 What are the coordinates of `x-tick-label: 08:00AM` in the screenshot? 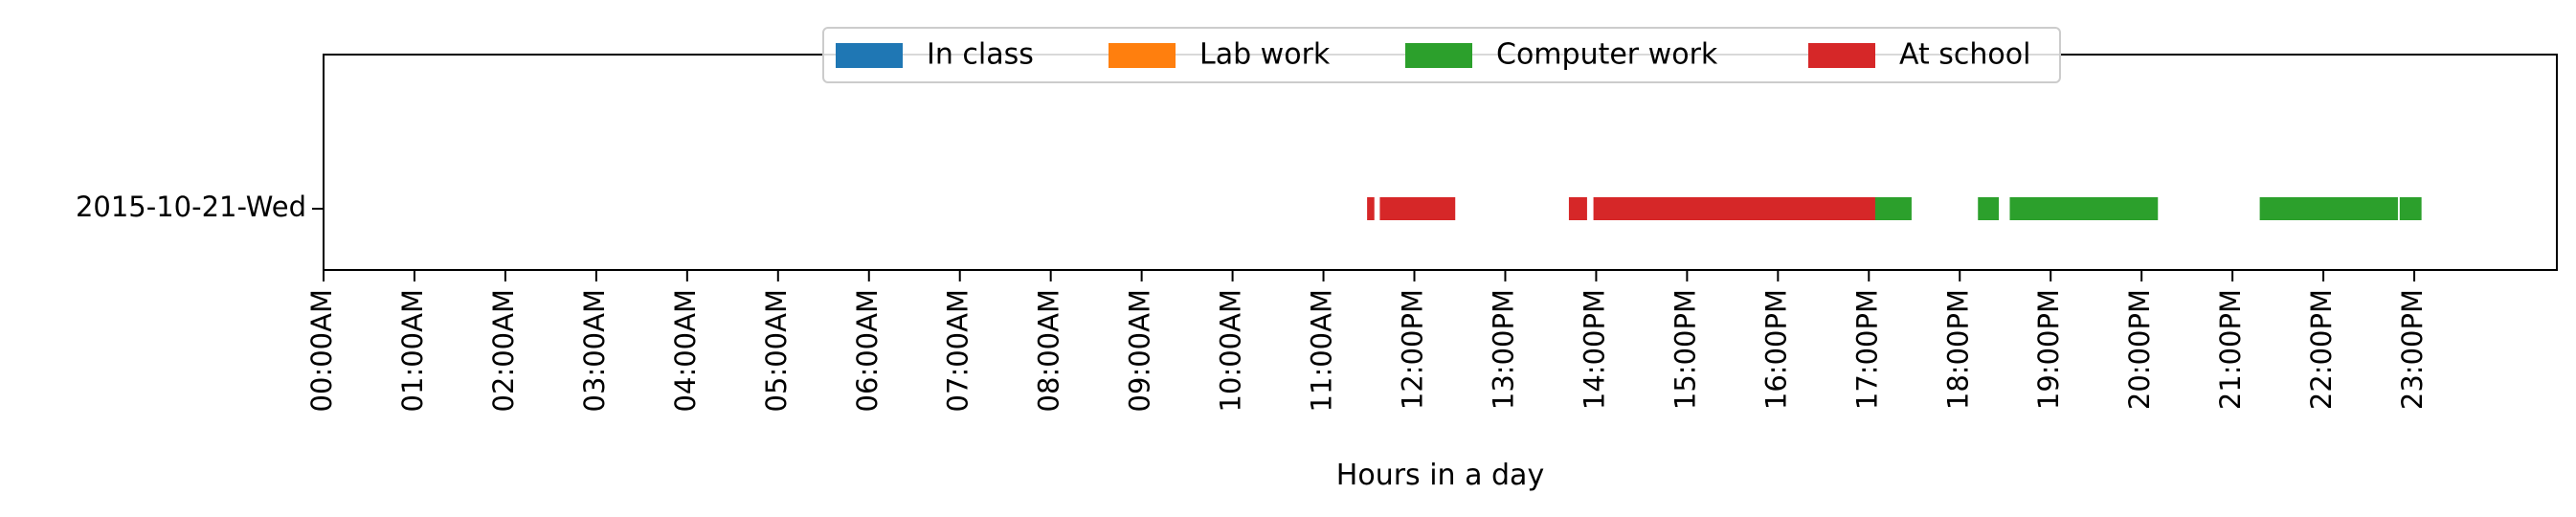 It's located at (1049, 350).